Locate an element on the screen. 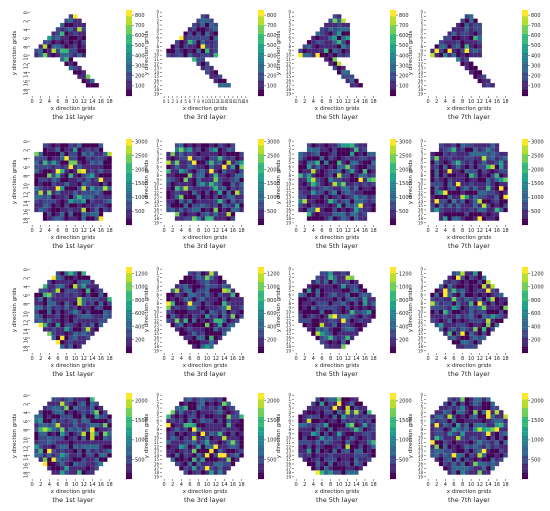  x-tick-label: 6 is located at coordinates (57, 102).